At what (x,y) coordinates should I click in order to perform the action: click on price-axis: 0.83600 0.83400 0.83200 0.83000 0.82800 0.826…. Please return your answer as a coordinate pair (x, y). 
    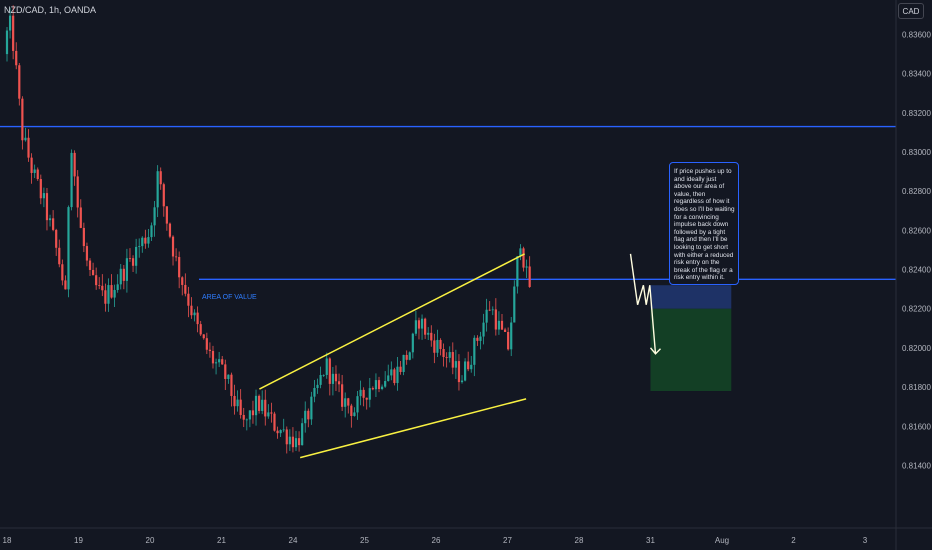
    Looking at the image, I should click on (916, 251).